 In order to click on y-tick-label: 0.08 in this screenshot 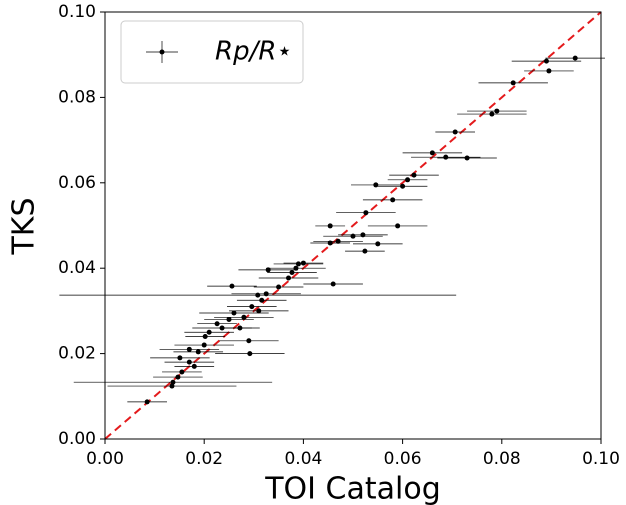, I will do `click(77, 97)`.